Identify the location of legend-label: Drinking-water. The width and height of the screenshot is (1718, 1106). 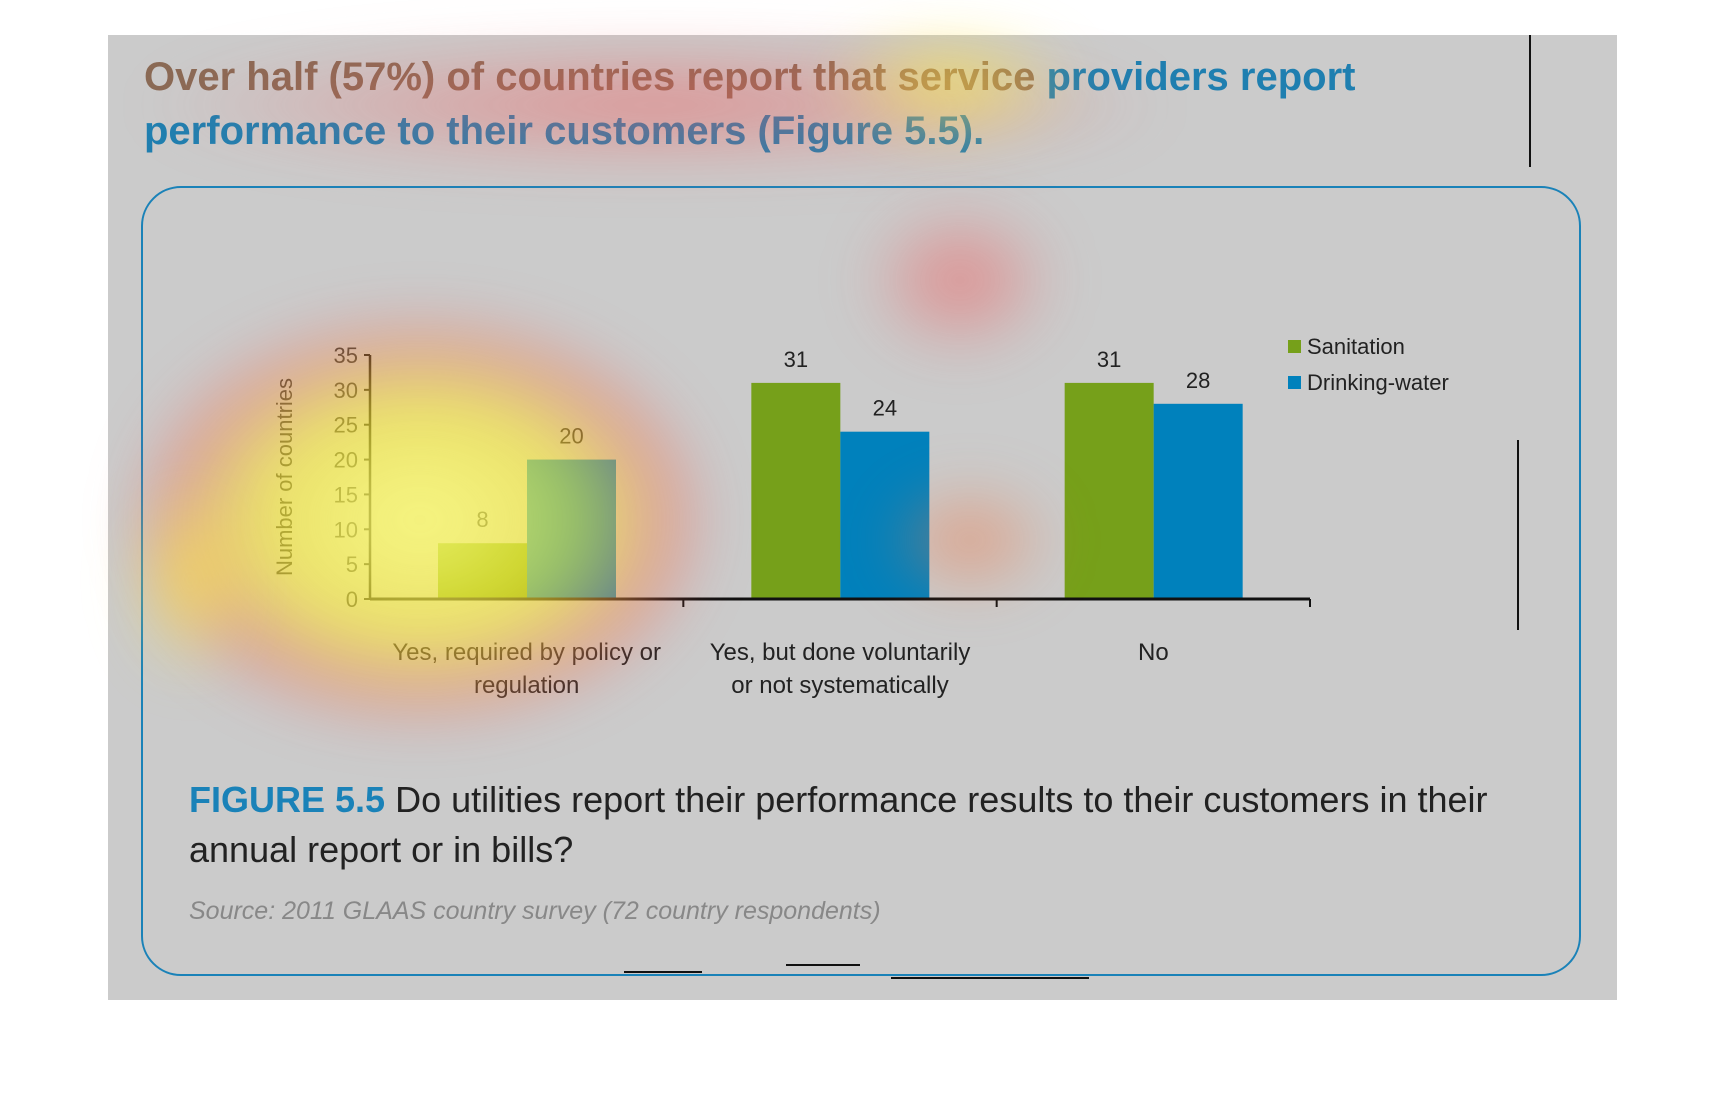
(1378, 382).